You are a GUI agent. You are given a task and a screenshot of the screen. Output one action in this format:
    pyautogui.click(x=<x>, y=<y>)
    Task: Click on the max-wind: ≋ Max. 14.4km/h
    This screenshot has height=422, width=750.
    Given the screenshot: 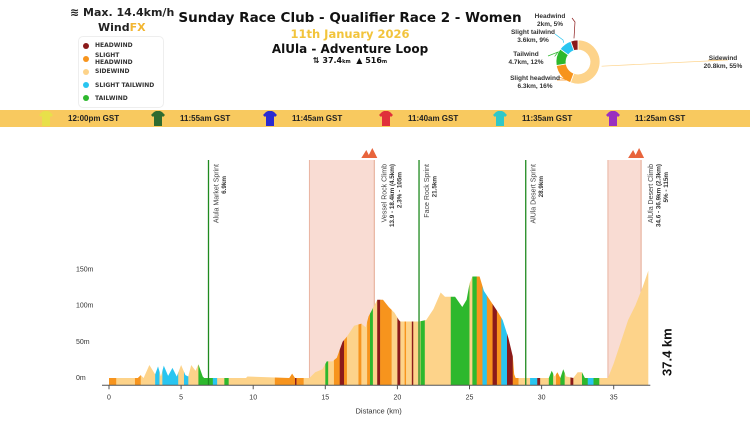 What is the action you would take?
    pyautogui.click(x=122, y=12)
    